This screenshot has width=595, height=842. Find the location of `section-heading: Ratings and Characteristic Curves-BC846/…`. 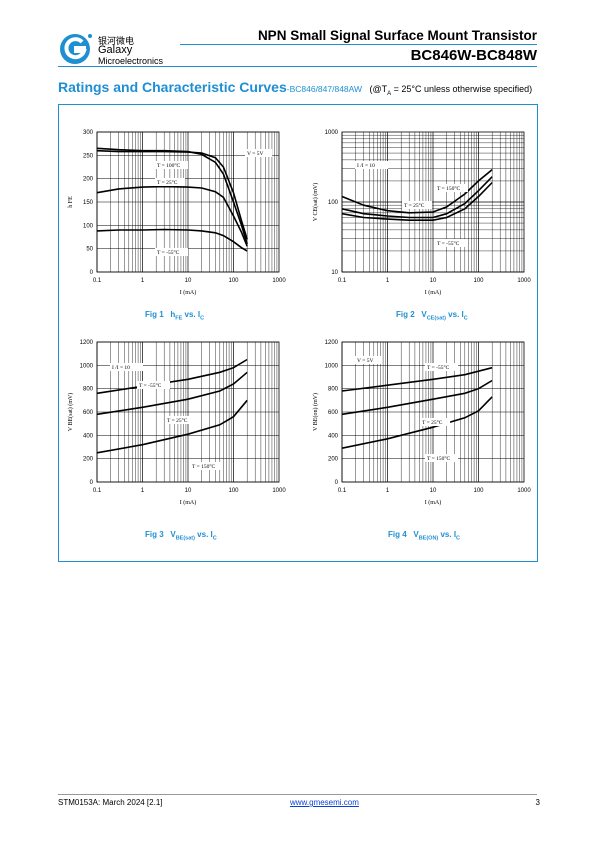

section-heading: Ratings and Characteristic Curves-BC846/… is located at coordinates (295, 88).